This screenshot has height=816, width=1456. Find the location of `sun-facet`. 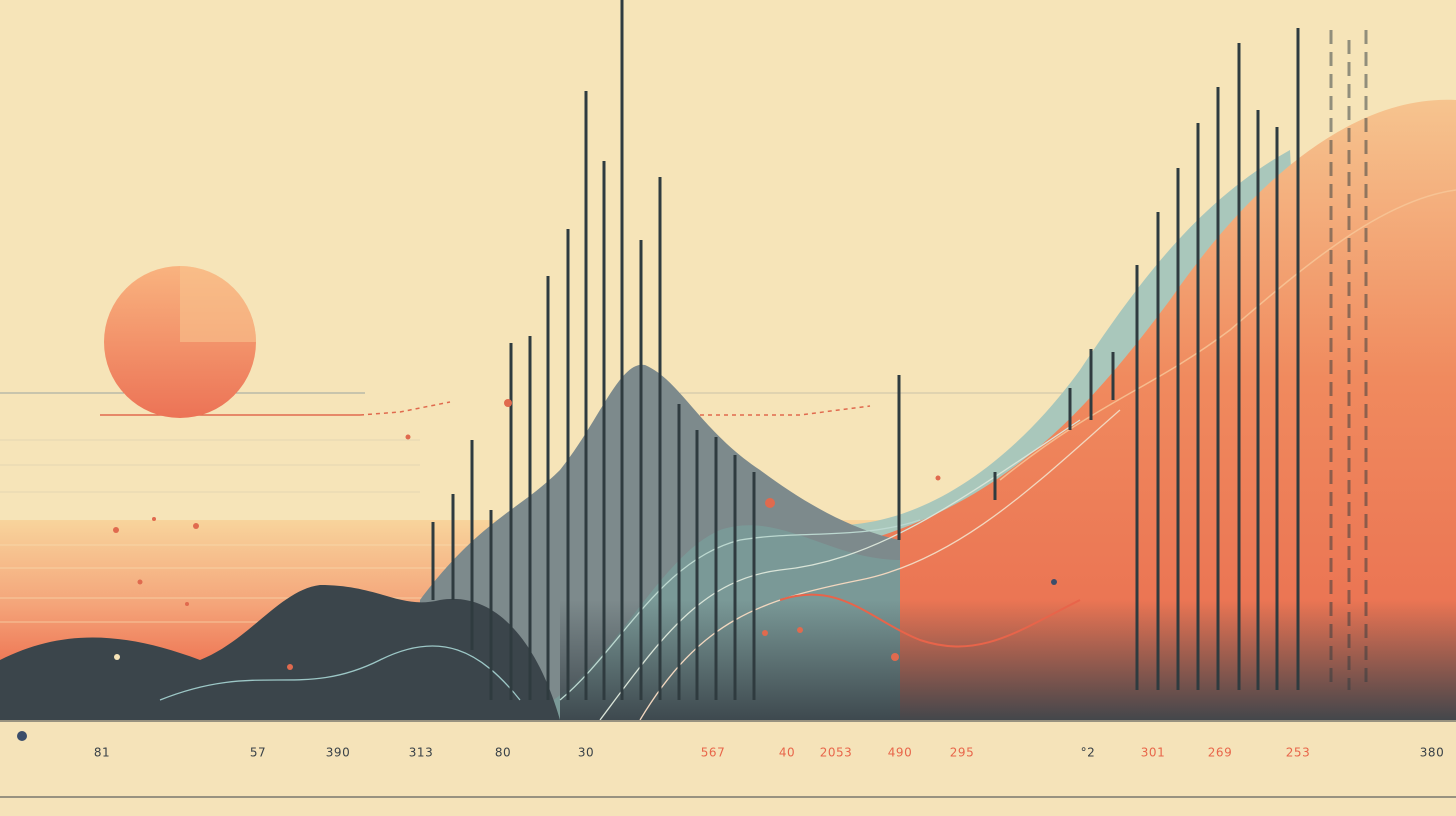

sun-facet is located at coordinates (218, 304).